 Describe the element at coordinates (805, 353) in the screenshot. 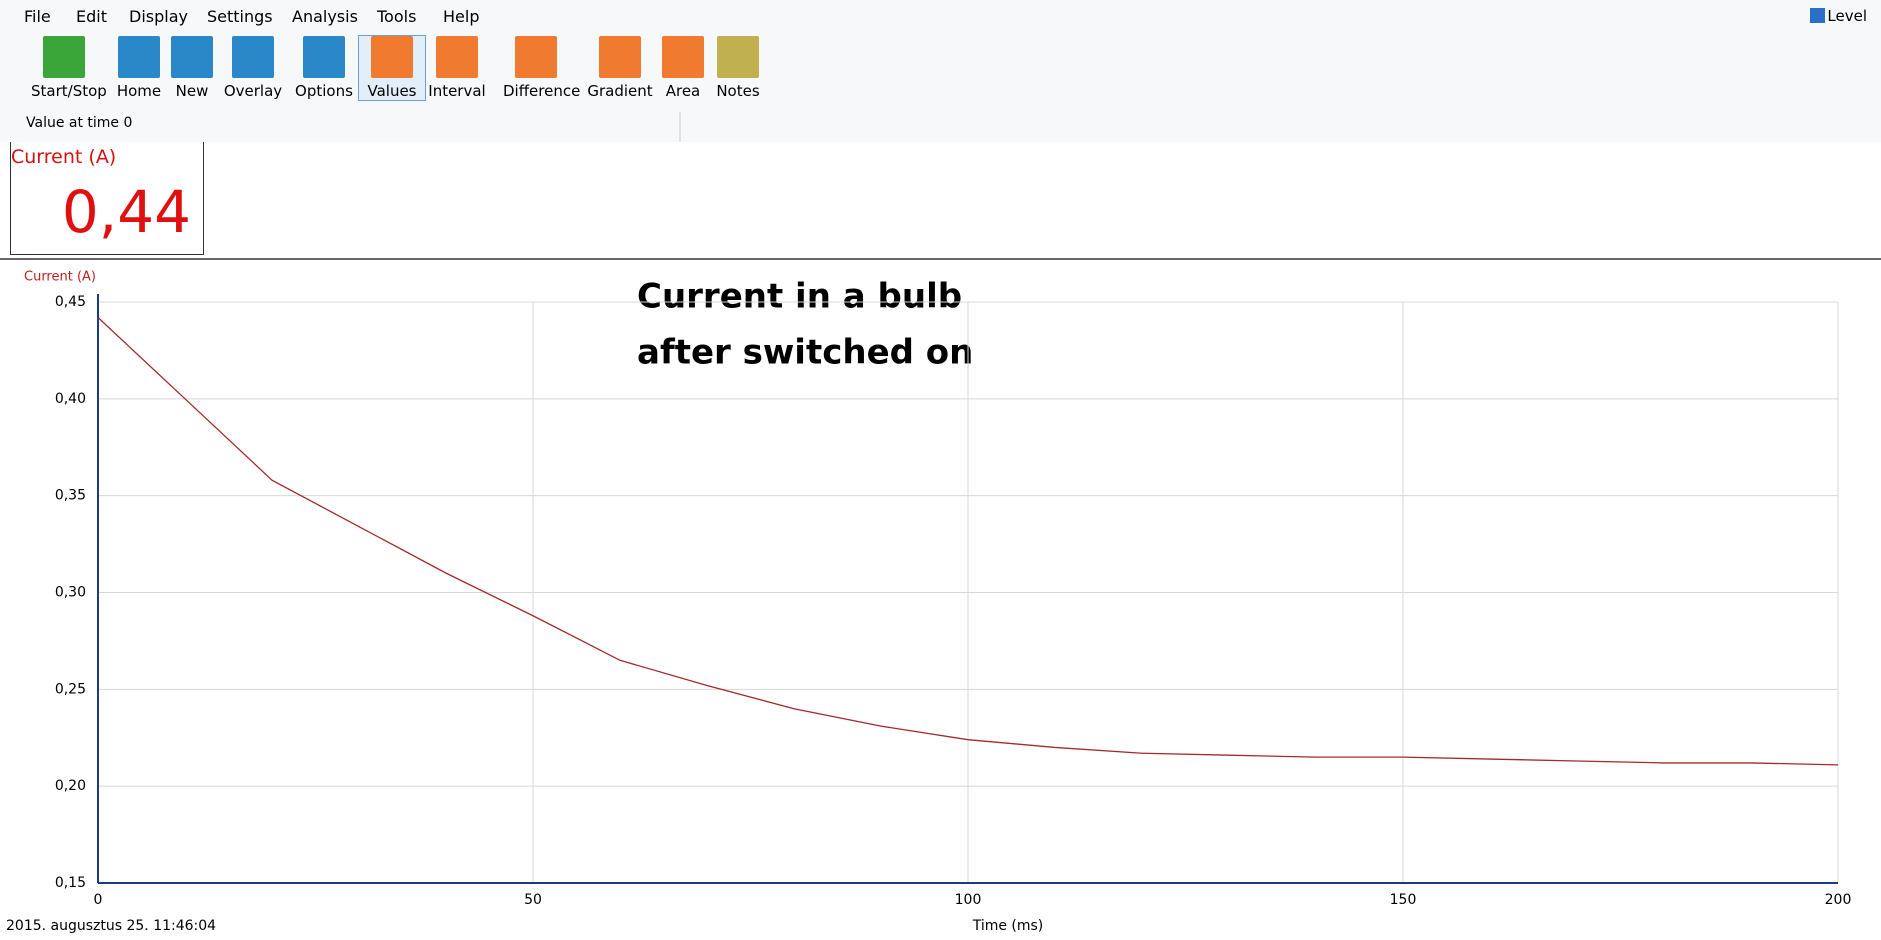

I see `annotation: after switched on` at that location.